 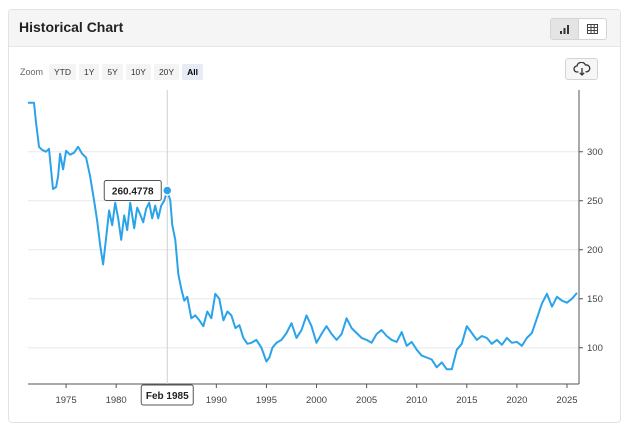 What do you see at coordinates (416, 400) in the screenshot?
I see `x-tick-label: 2010` at bounding box center [416, 400].